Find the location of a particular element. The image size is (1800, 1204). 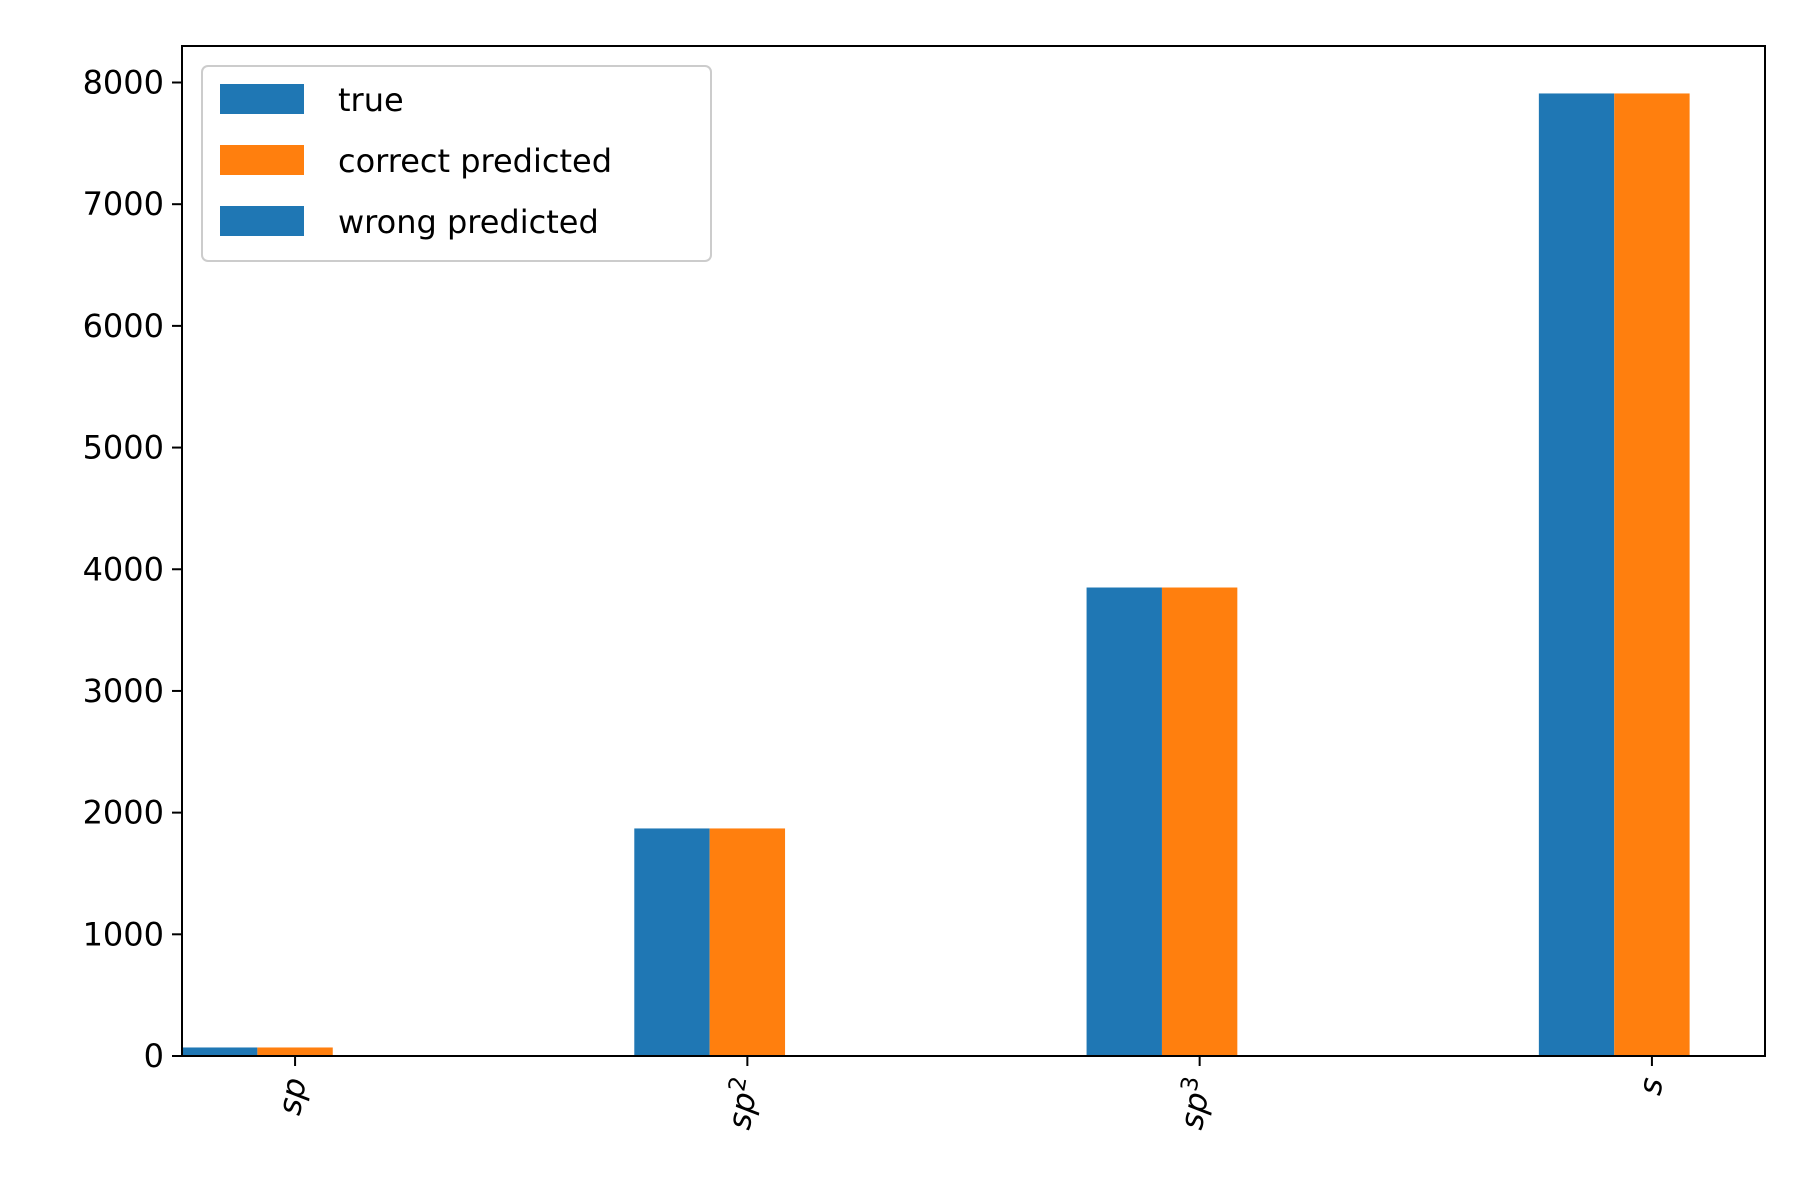

y-tick-label: 1000 is located at coordinates (123, 934).